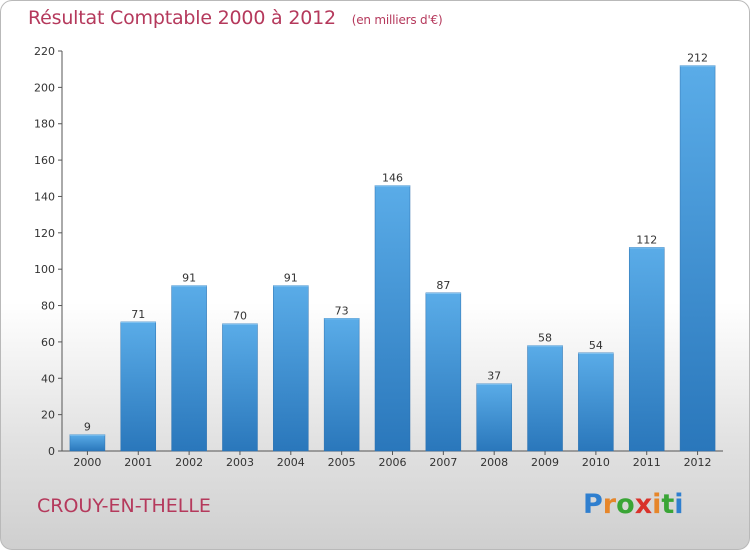  I want to click on data-label-2010: 54, so click(596, 345).